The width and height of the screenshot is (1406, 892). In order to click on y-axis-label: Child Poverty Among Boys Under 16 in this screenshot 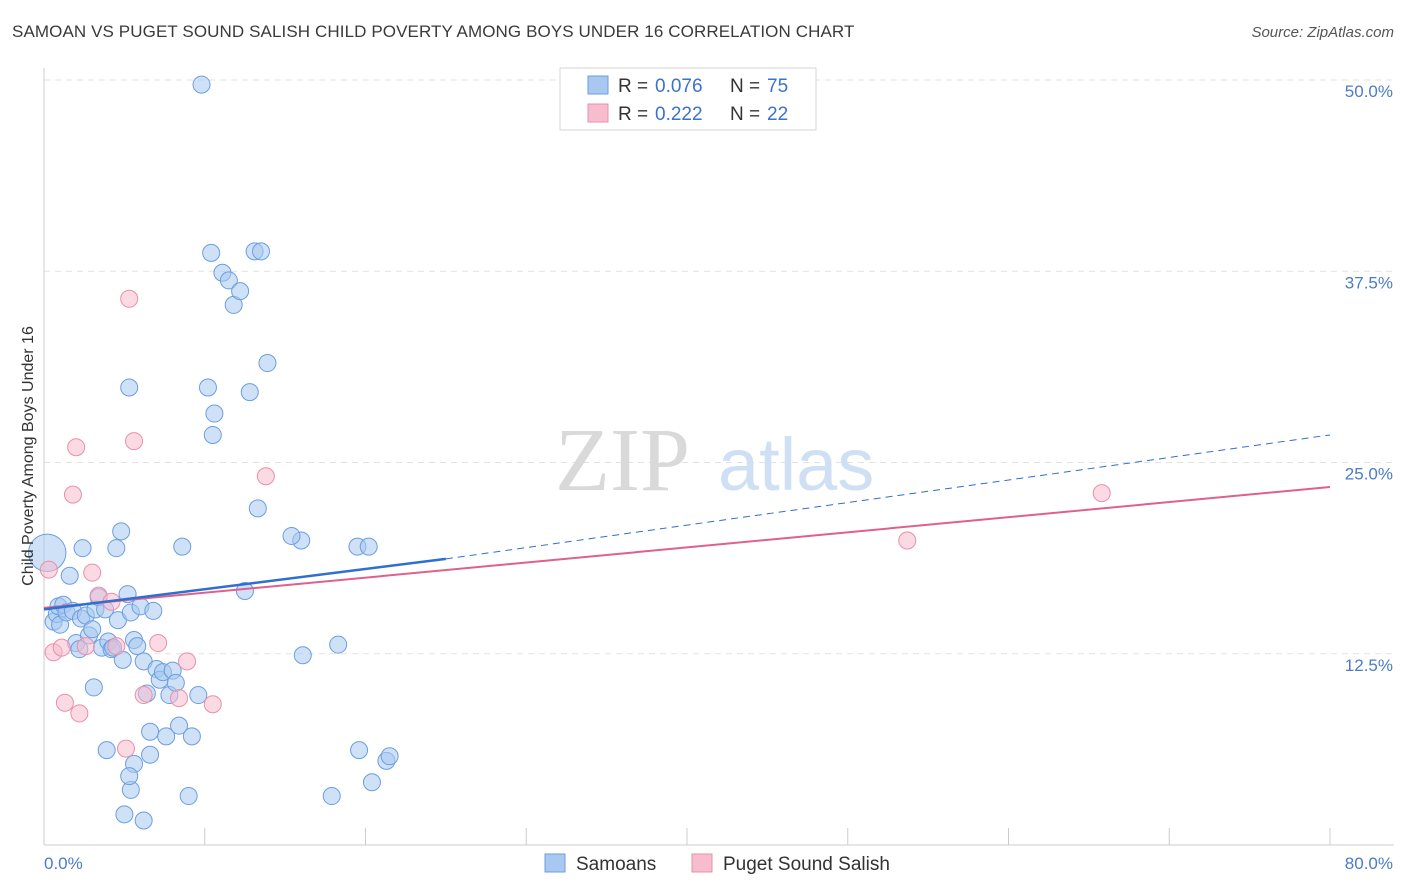, I will do `click(28, 456)`.